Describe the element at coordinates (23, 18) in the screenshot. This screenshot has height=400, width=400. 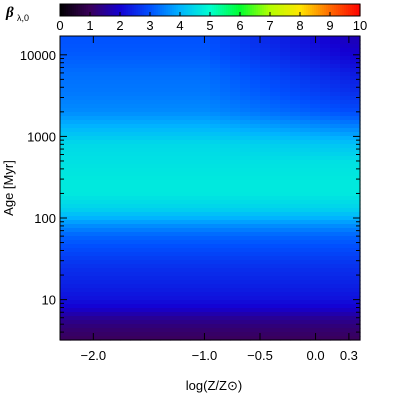
I see `colorbar-subscript: λ,0` at that location.